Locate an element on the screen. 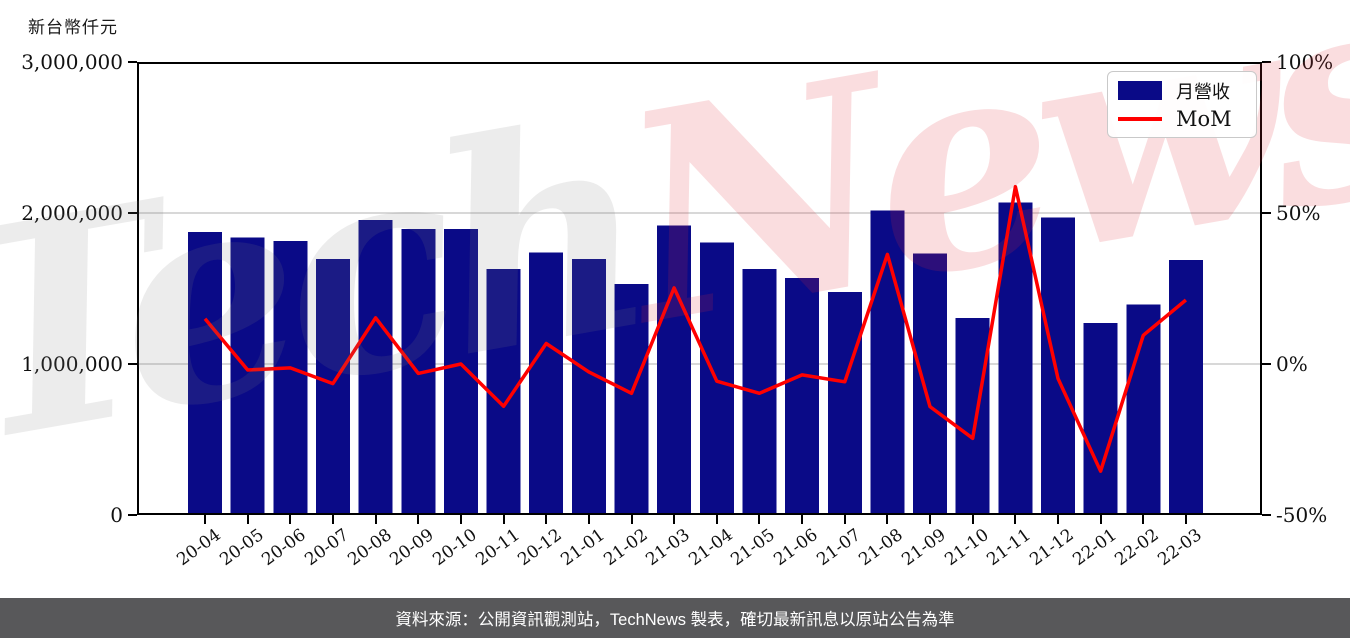 This screenshot has width=1350, height=638. legend-item-mom: MoM is located at coordinates (1182, 119).